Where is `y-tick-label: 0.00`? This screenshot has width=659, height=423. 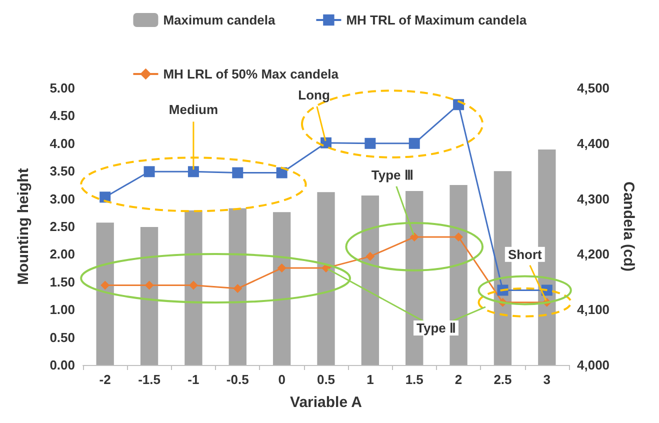 y-tick-label: 0.00 is located at coordinates (62, 365).